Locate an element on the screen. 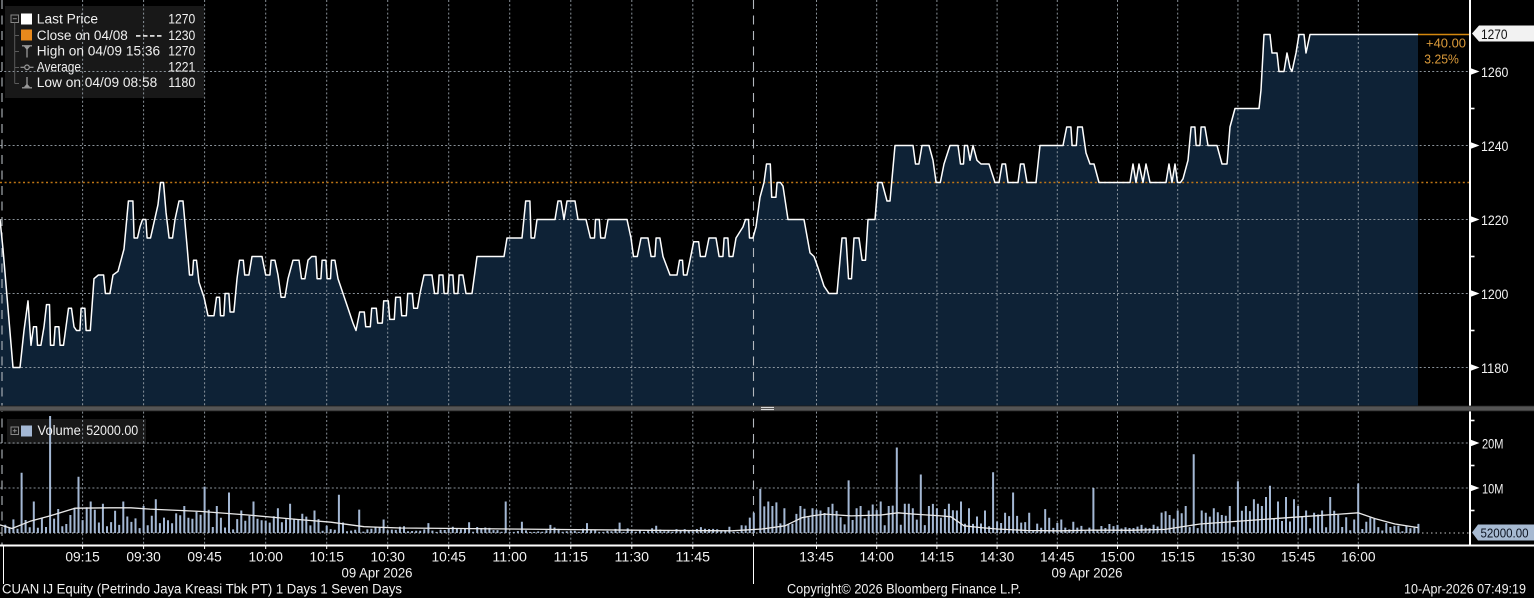 The height and width of the screenshot is (598, 1534). svg-text: 1230 is located at coordinates (181, 35).